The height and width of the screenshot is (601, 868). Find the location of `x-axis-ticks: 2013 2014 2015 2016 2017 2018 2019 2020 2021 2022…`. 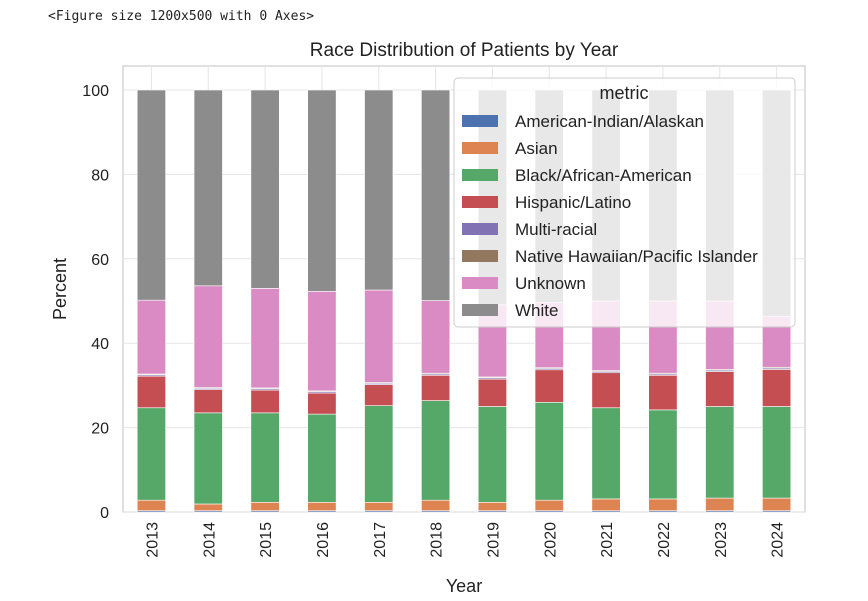

x-axis-ticks: 2013 2014 2015 2016 2017 2018 2019 2020 2021 2022… is located at coordinates (465, 540).